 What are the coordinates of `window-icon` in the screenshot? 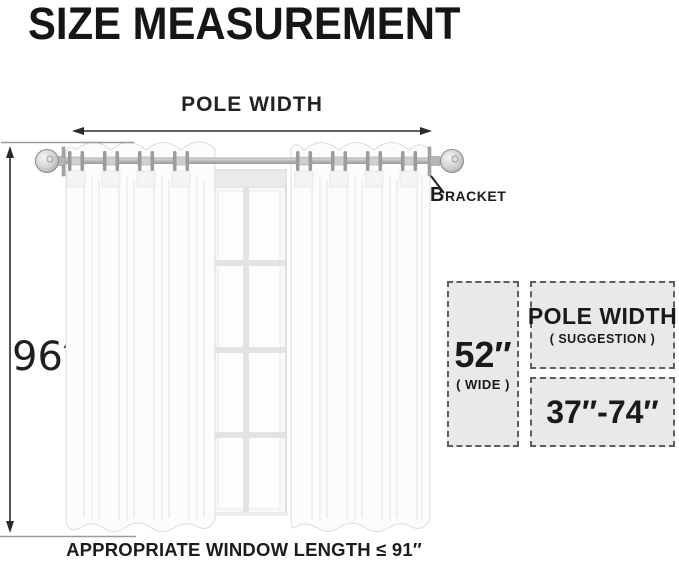 It's located at (249, 342).